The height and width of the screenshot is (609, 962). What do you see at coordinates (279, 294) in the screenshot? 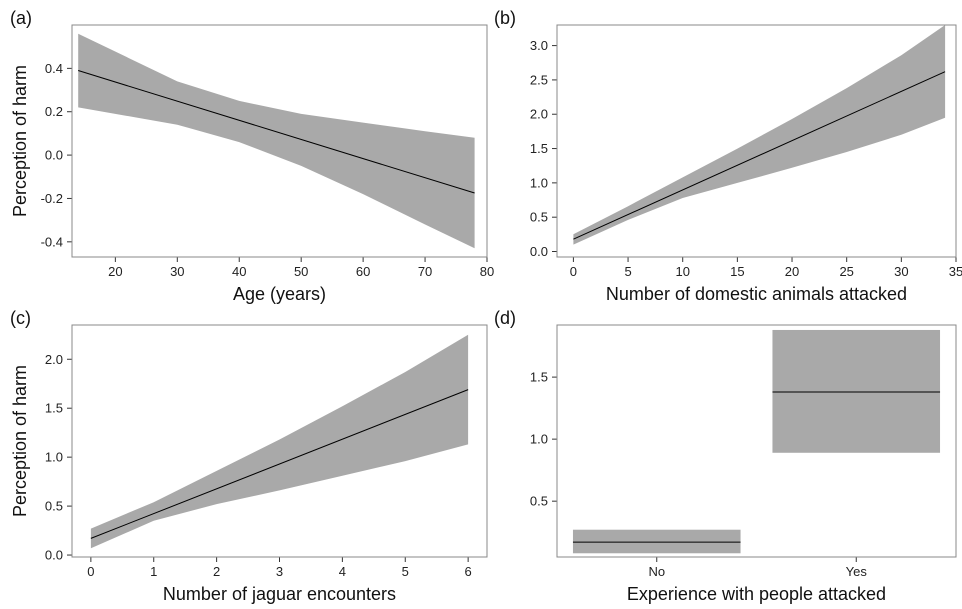
I see `x-axis-label: Age (years)` at bounding box center [279, 294].